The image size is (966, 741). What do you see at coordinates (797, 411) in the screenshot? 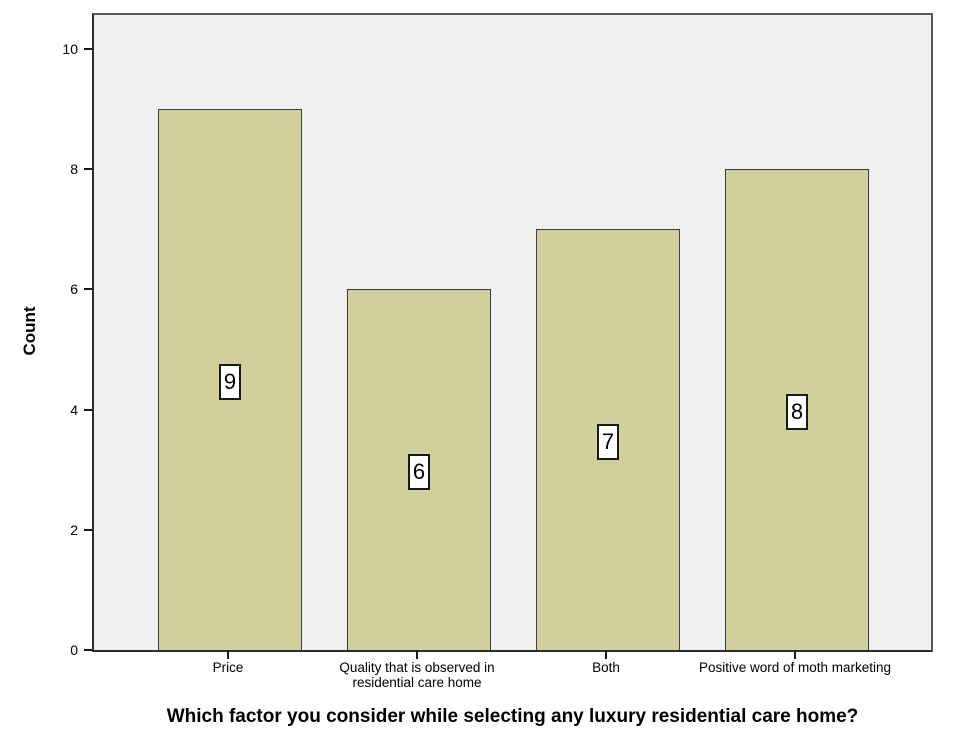
I see `bar-value-label: 8` at bounding box center [797, 411].